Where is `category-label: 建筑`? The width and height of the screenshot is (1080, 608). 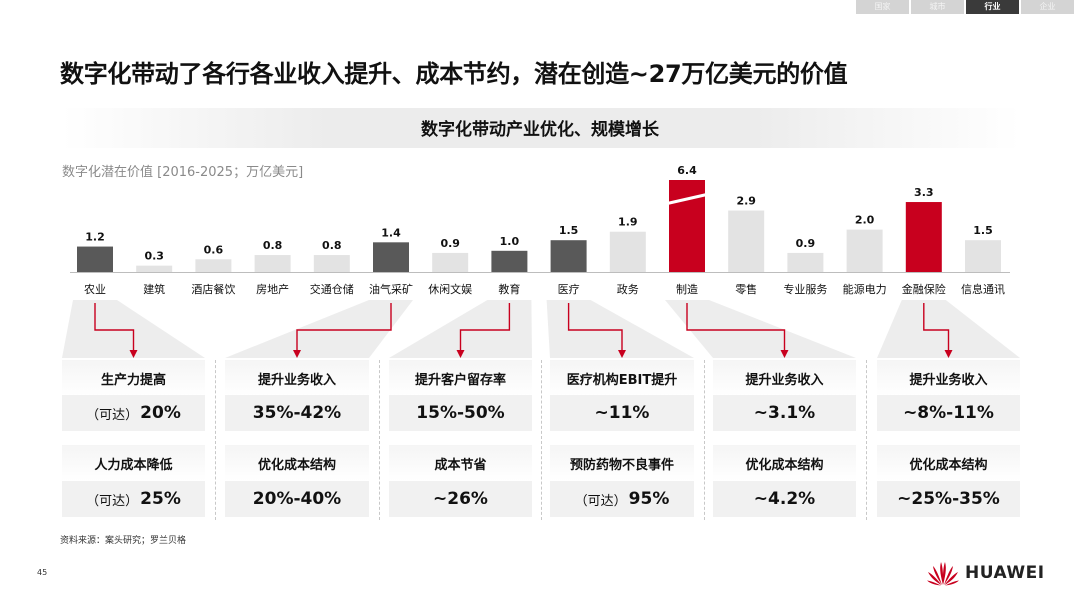
category-label: 建筑 is located at coordinates (154, 289).